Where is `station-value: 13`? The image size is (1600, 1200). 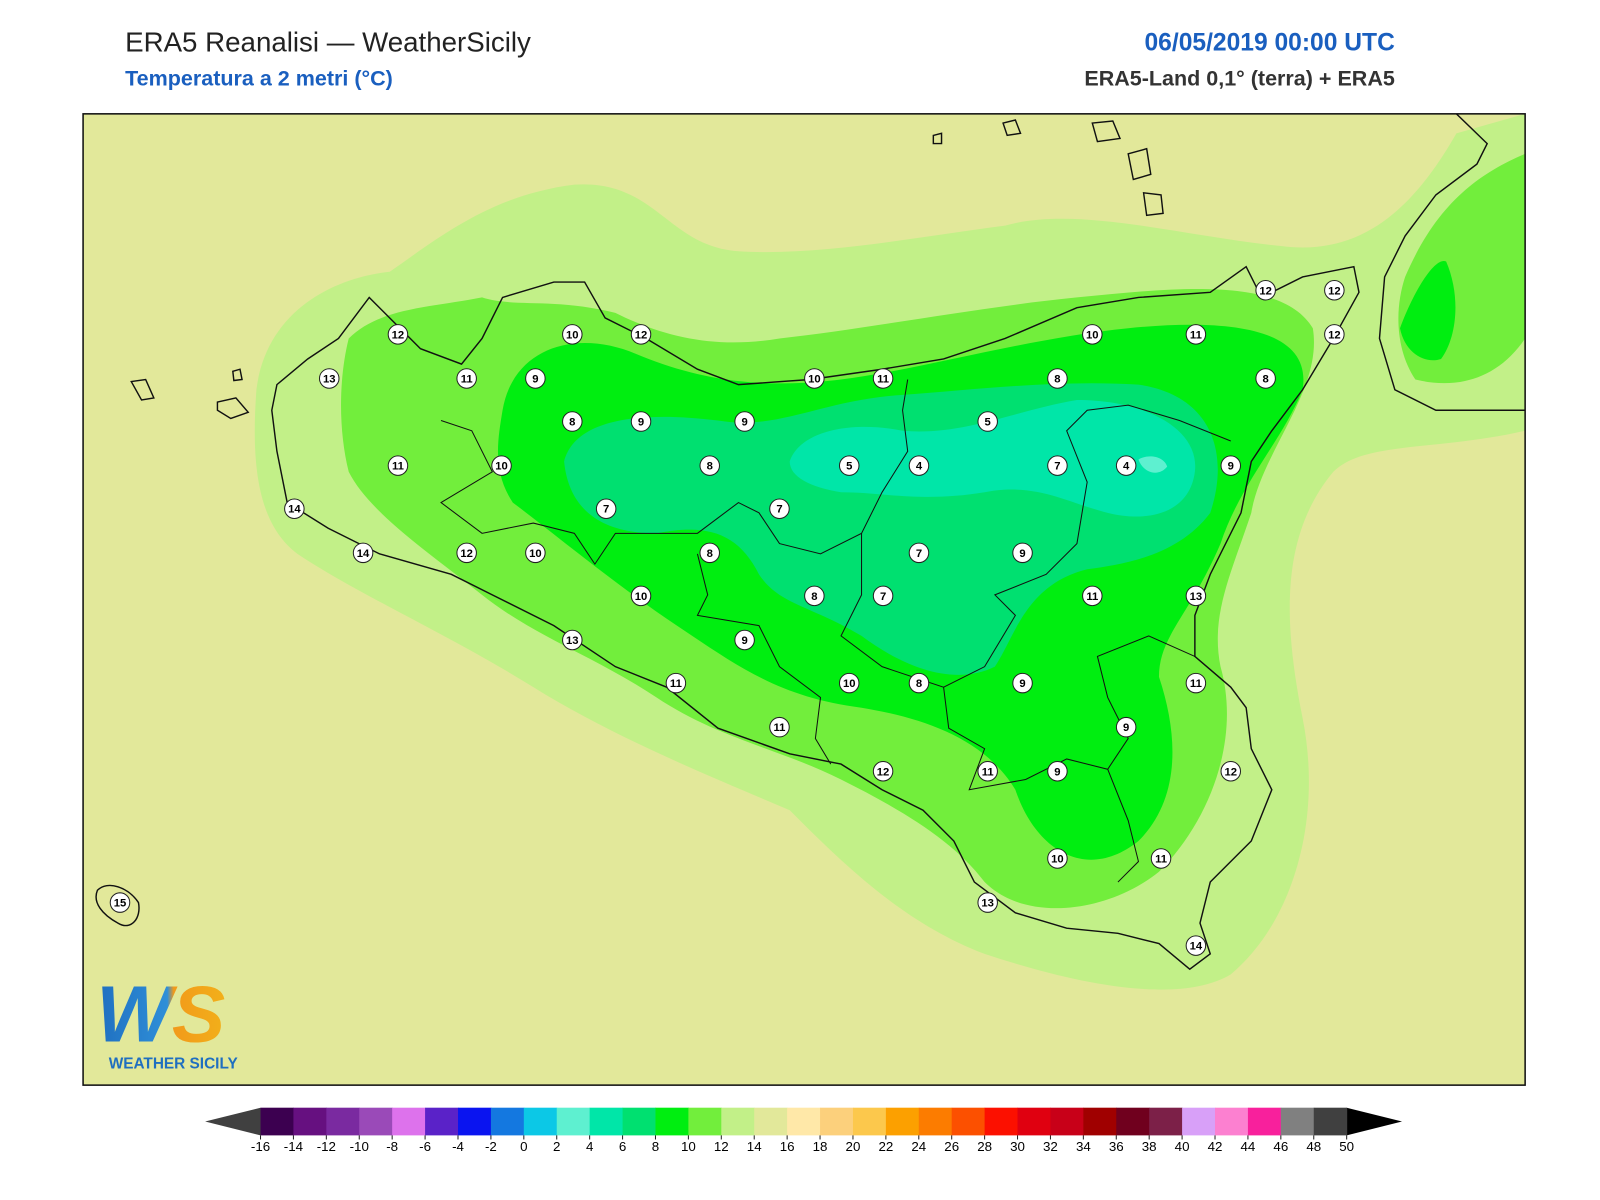
station-value: 13 is located at coordinates (329, 379).